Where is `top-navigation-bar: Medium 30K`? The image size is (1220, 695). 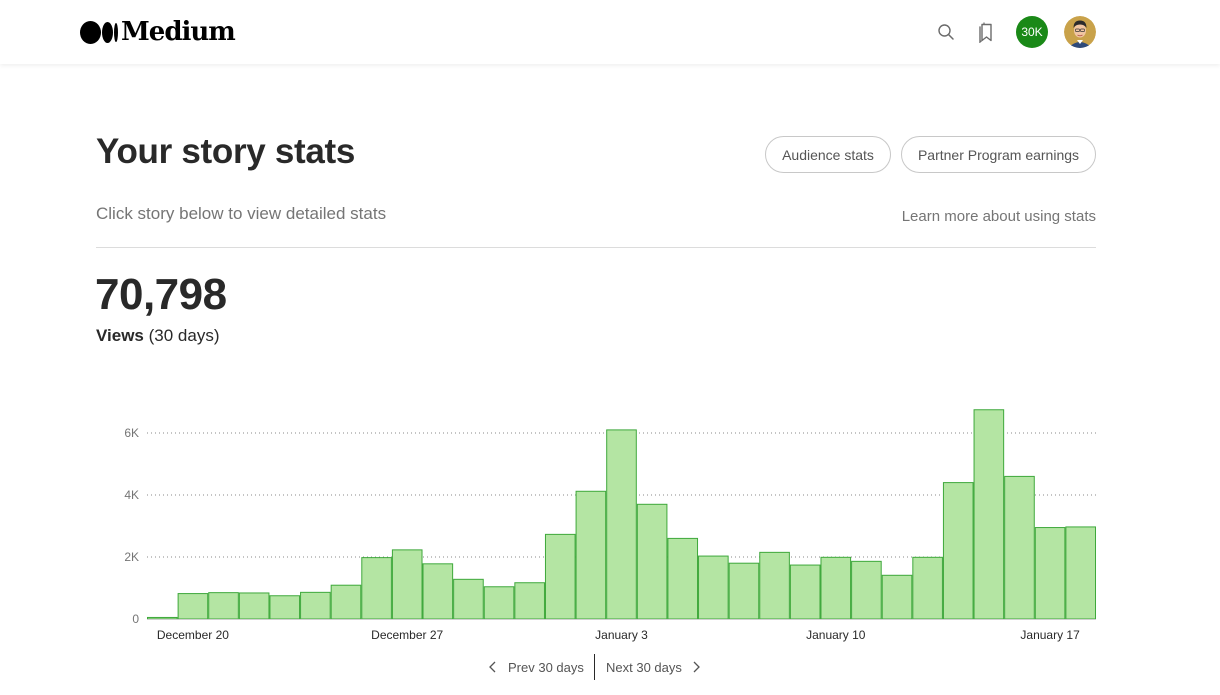 top-navigation-bar: Medium 30K is located at coordinates (610, 32).